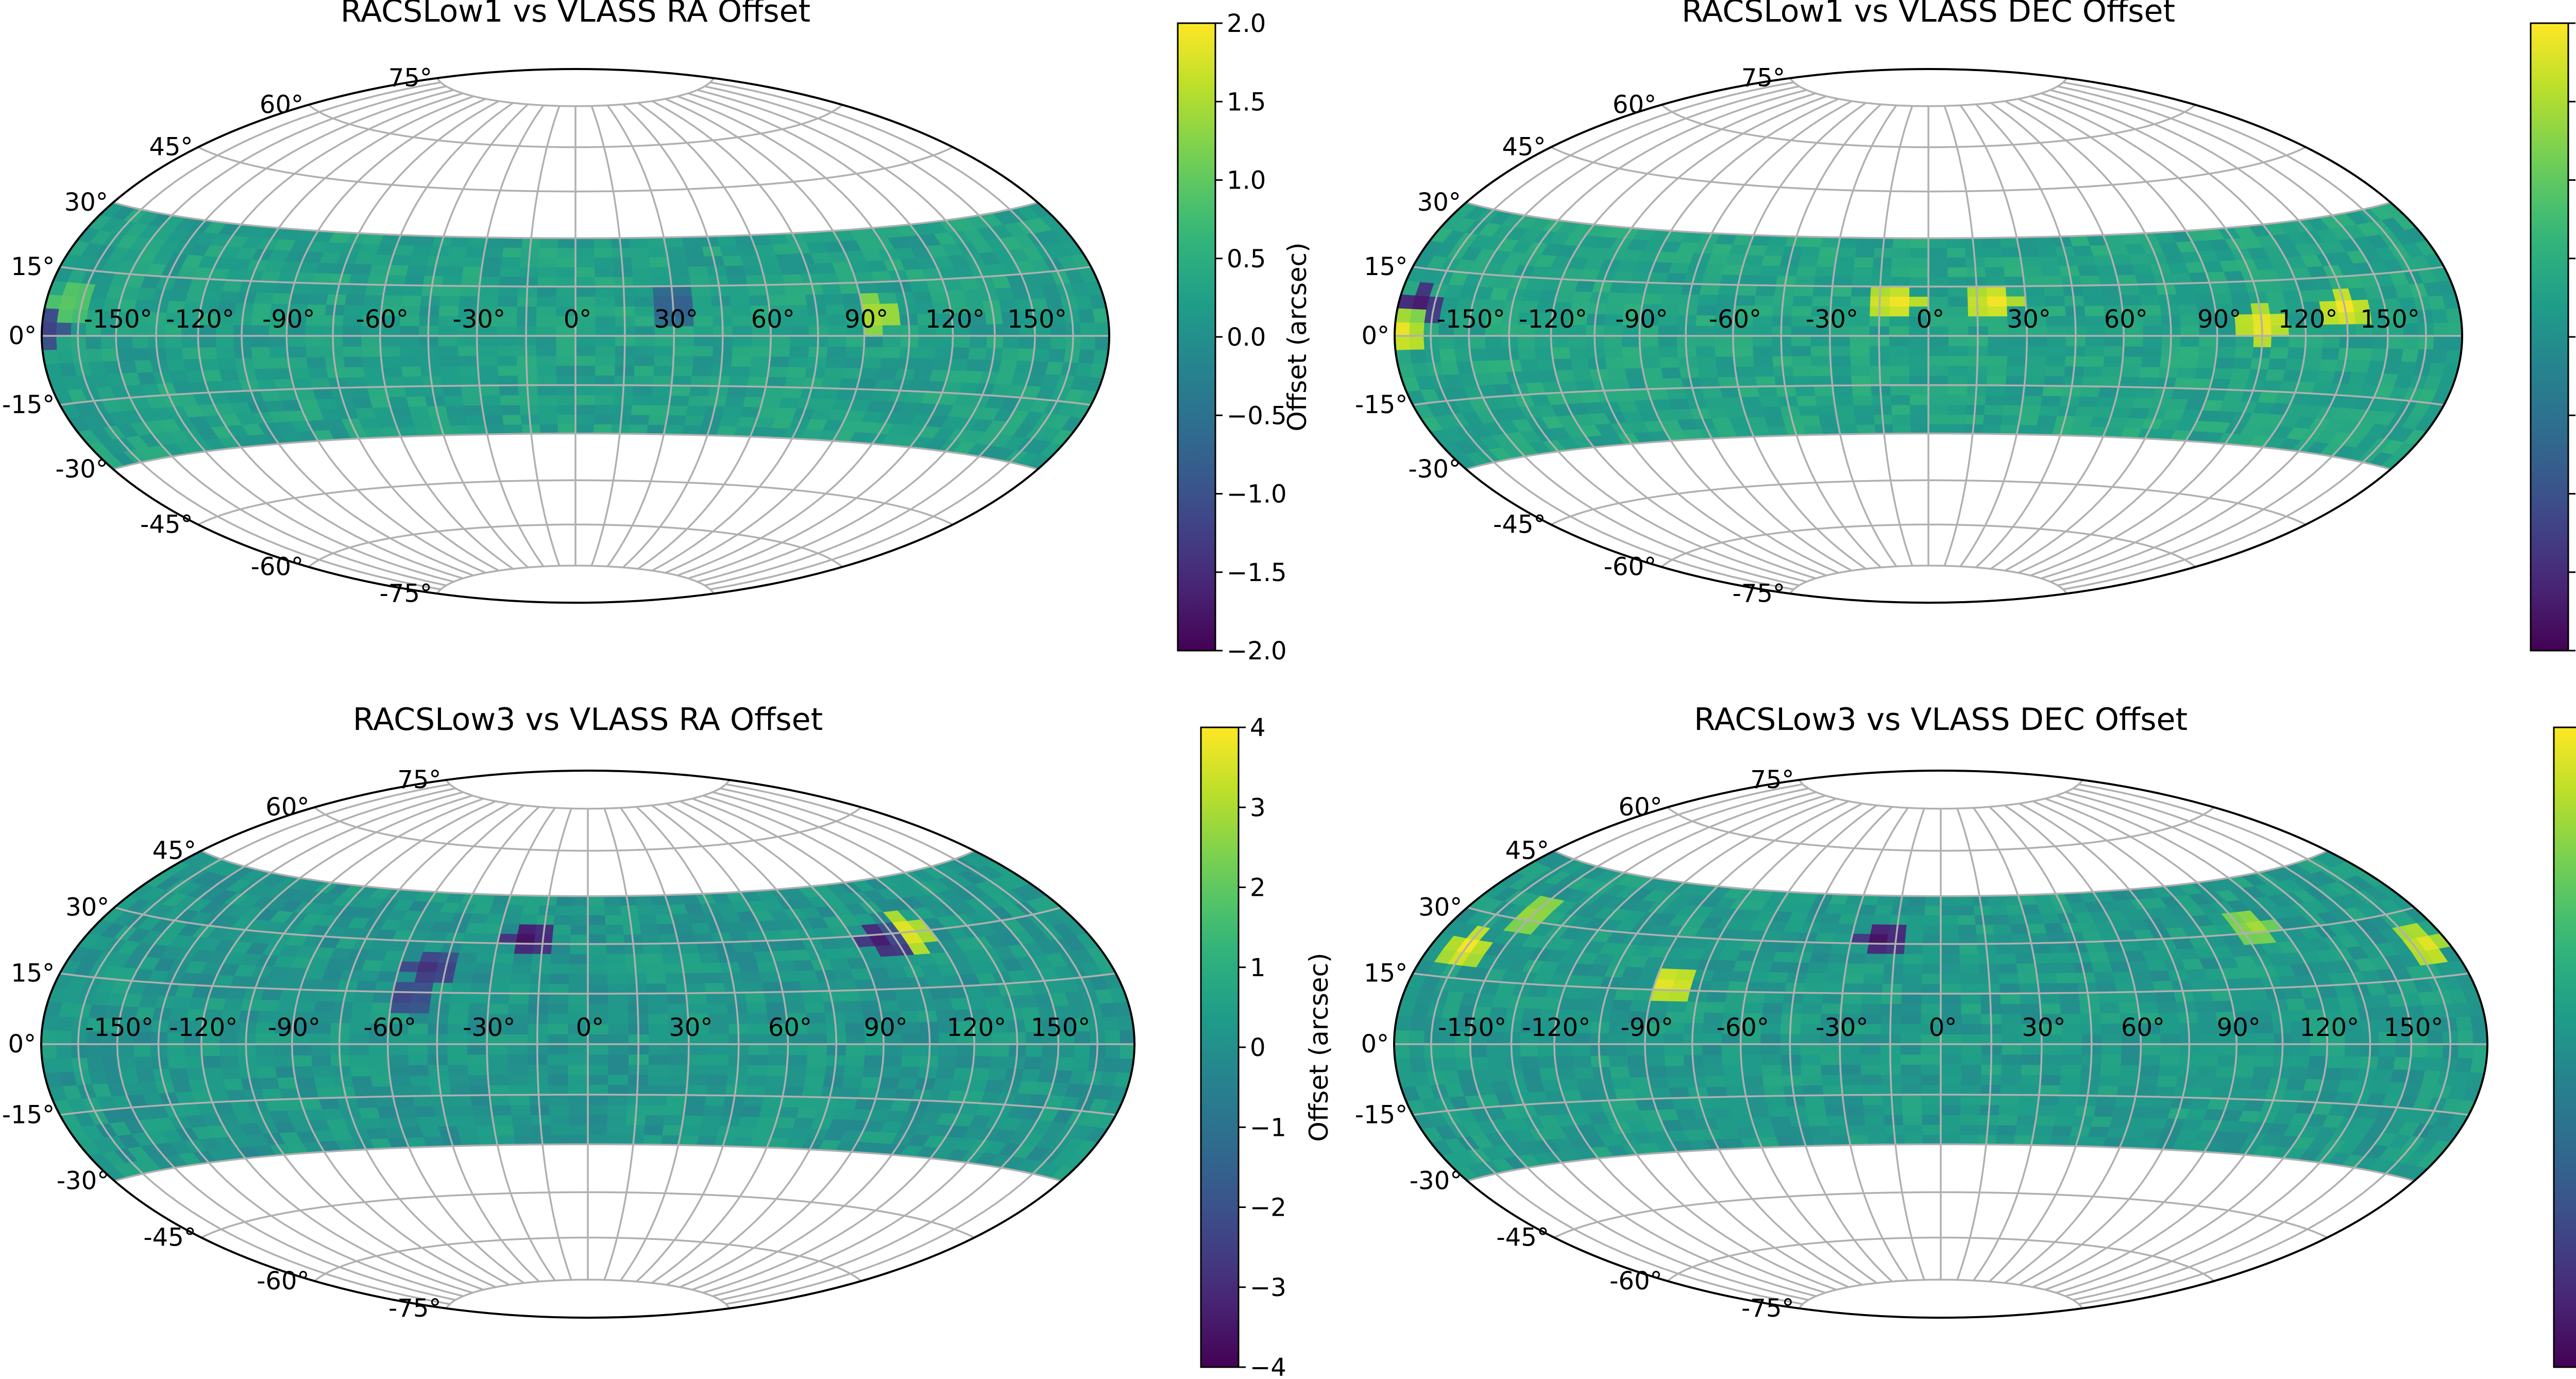  I want to click on panel-title: RACSLow1 vs VLASS DEC Offset, so click(1928, 14).